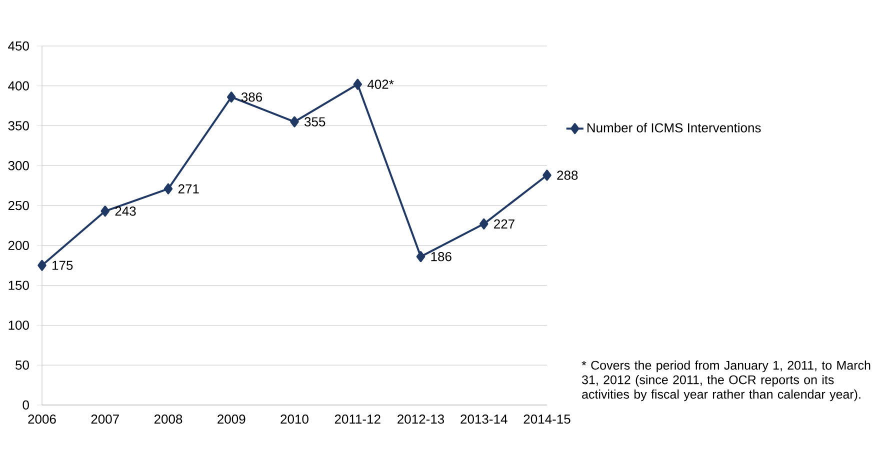 The image size is (890, 463). Describe the element at coordinates (188, 189) in the screenshot. I see `data-label: 271` at that location.